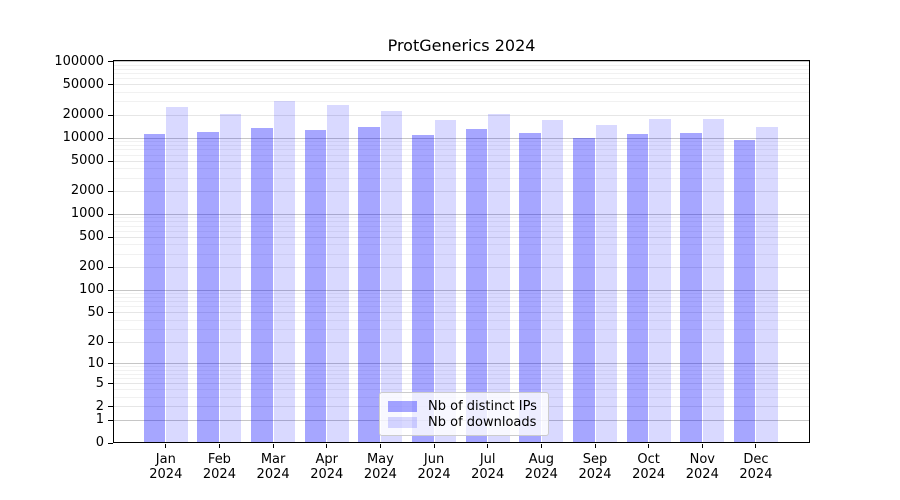 The width and height of the screenshot is (900, 500). I want to click on y-tick-label: 50000, so click(83, 84).